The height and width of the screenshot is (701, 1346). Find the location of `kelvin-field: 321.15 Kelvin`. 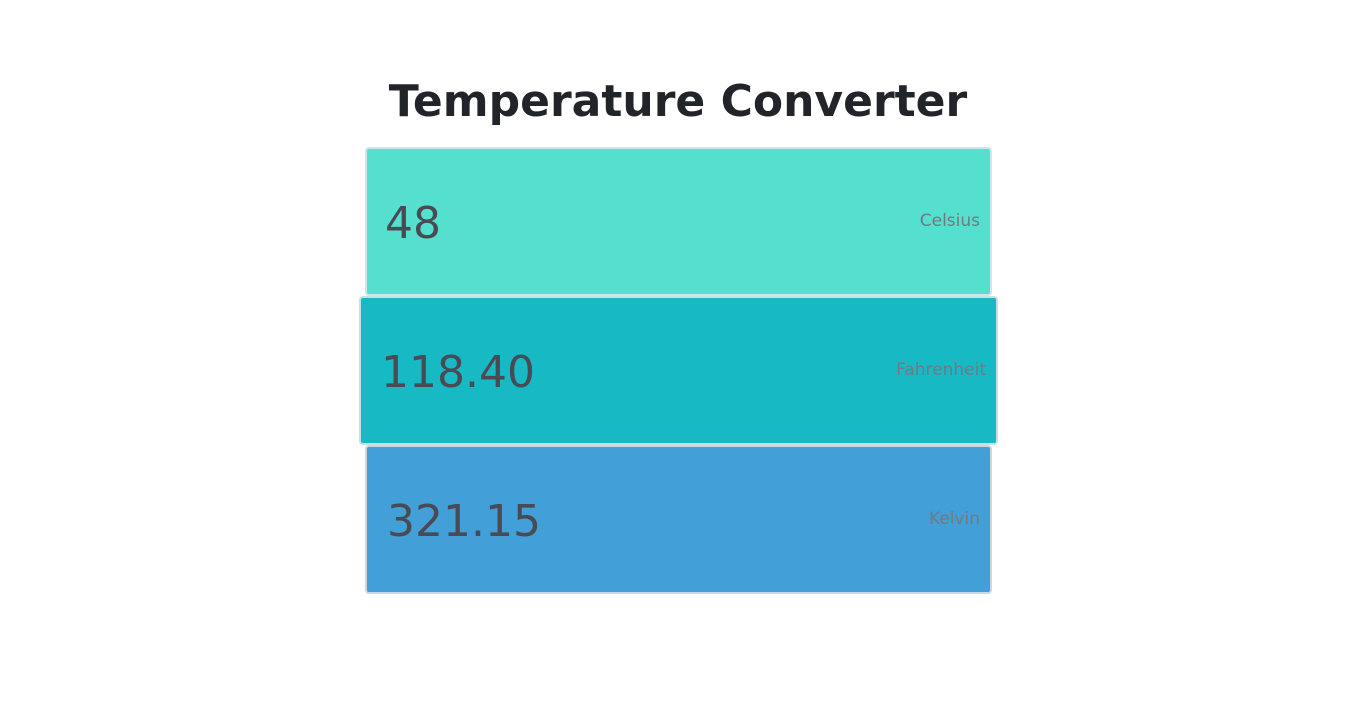

kelvin-field: 321.15 Kelvin is located at coordinates (678, 519).